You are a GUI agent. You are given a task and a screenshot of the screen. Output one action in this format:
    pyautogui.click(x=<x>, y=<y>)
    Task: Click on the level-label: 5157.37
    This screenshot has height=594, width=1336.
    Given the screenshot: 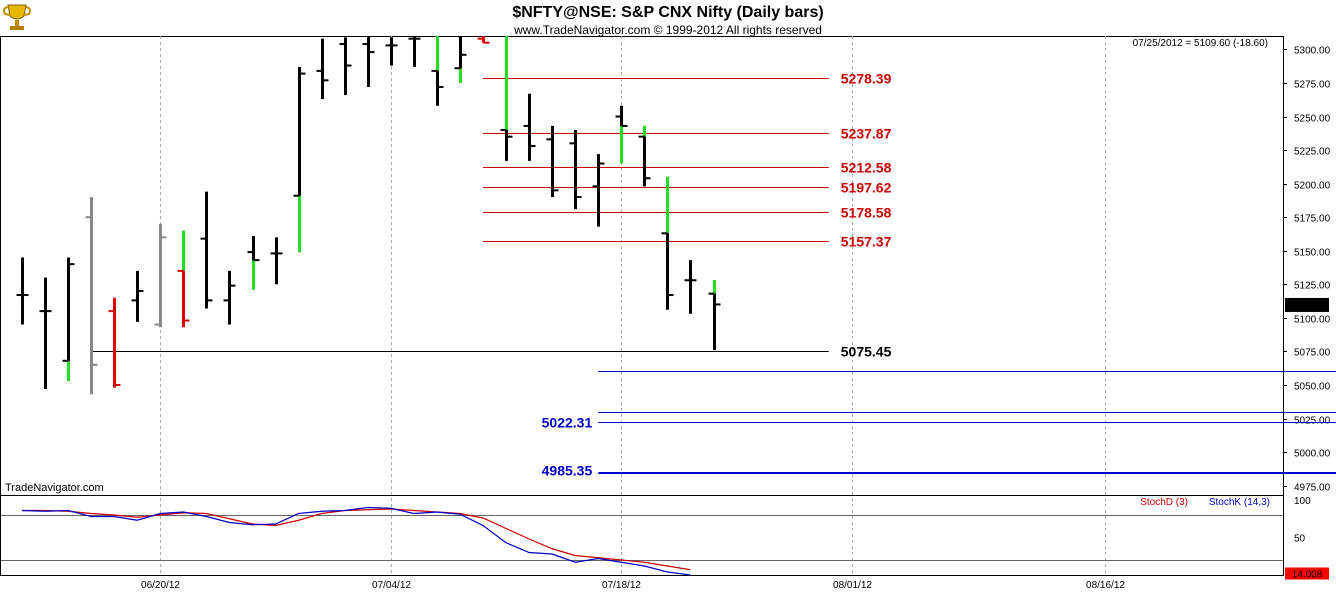 What is the action you would take?
    pyautogui.click(x=866, y=242)
    